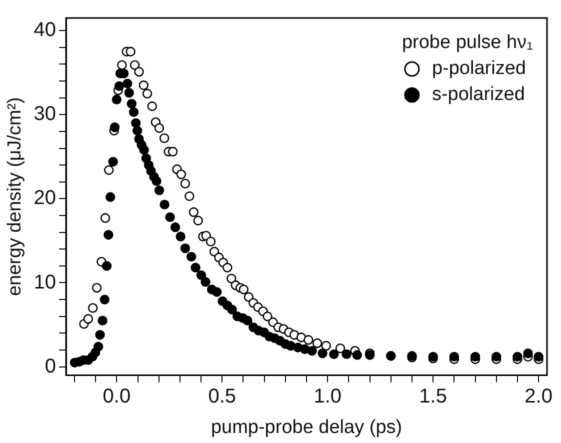 This screenshot has height=443, width=561. Describe the element at coordinates (468, 43) in the screenshot. I see `legend-title: probe pulse hν₁` at that location.